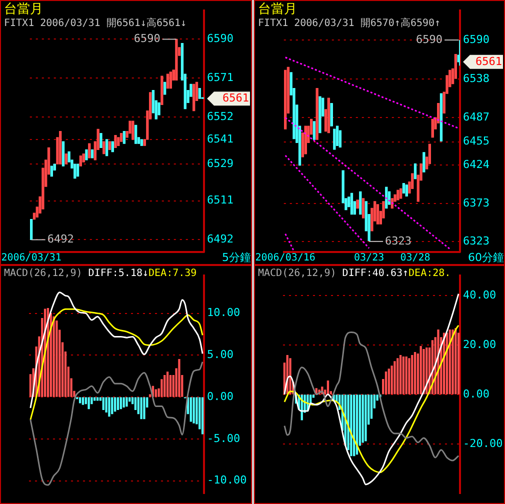  I want to click on y-tick-label: -5.00, so click(223, 438).